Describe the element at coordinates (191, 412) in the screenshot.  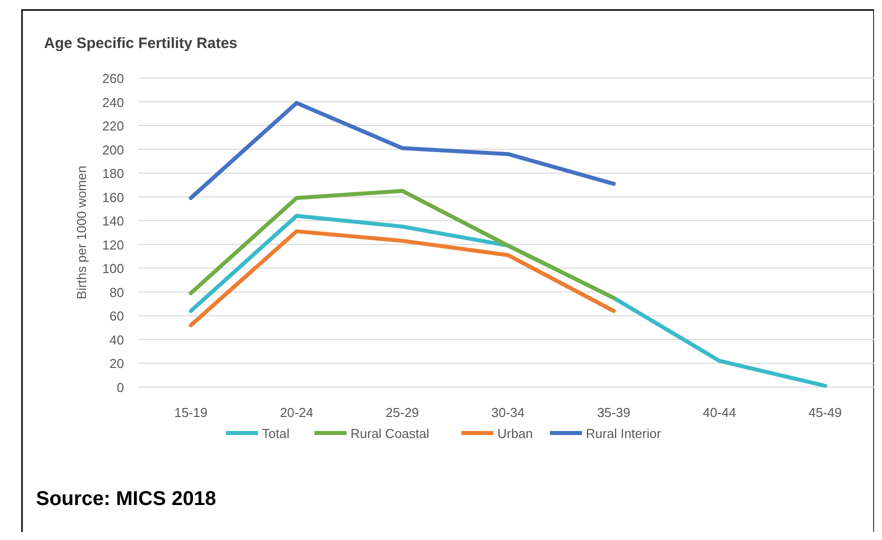
I see `x-tick-label: 15-19` at that location.